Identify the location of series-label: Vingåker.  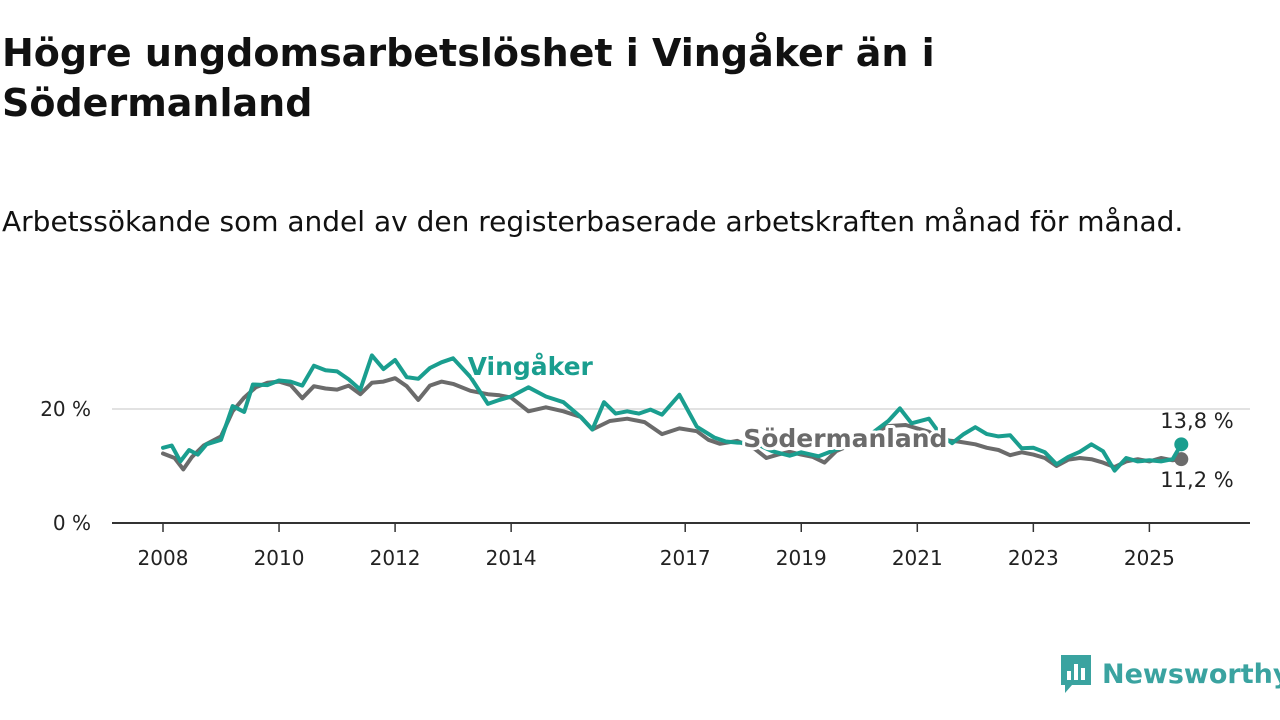
(531, 366).